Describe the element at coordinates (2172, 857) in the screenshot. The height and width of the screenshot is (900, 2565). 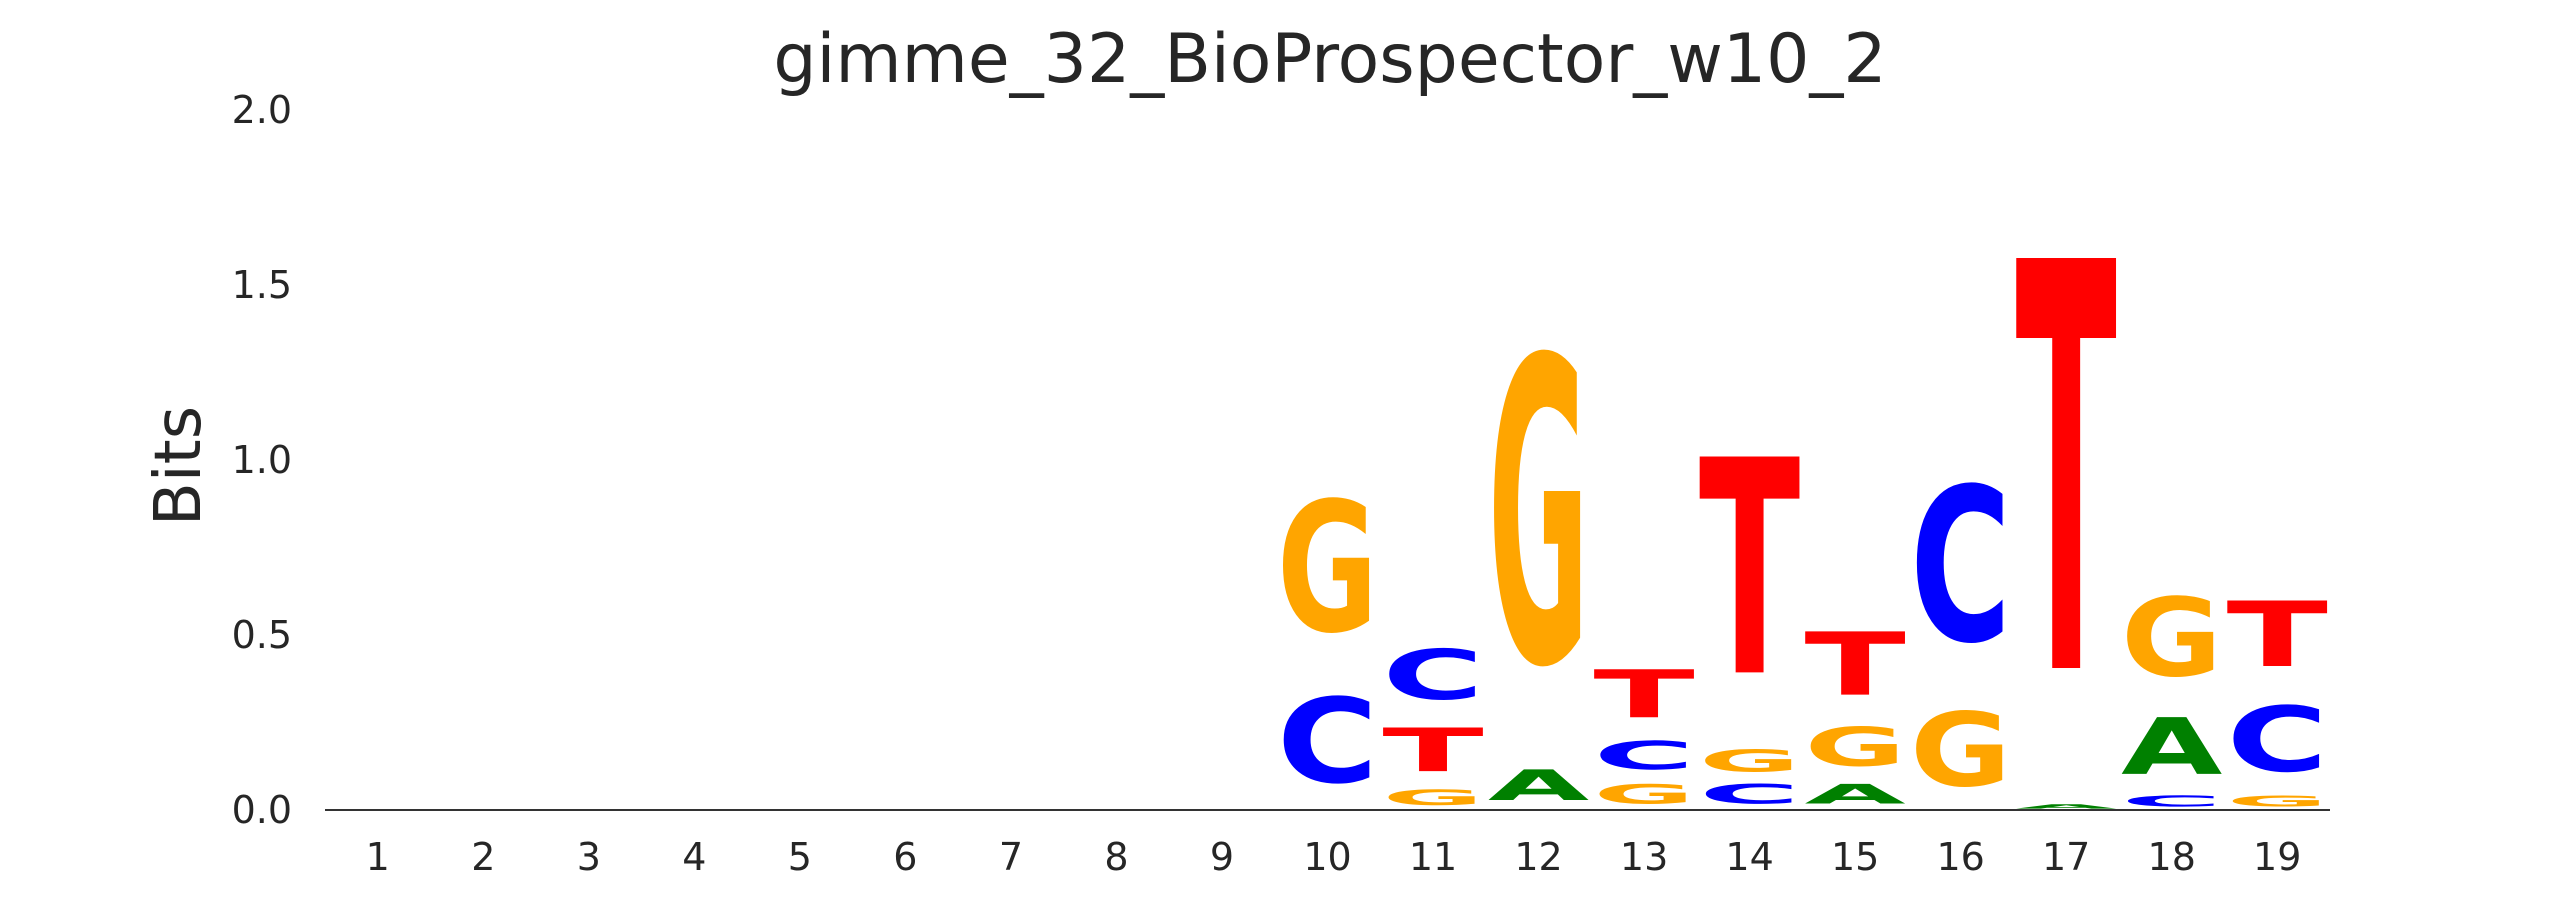
I see `x-tick-label: 18` at that location.